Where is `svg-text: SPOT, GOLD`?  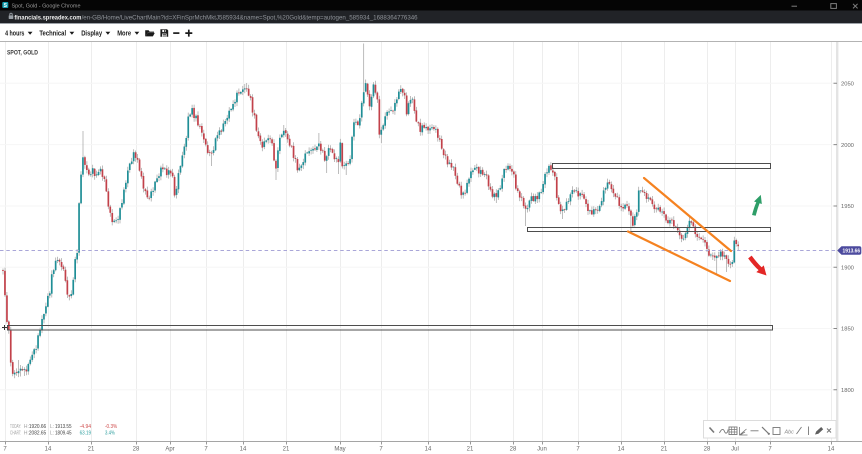
svg-text: SPOT, GOLD is located at coordinates (23, 53).